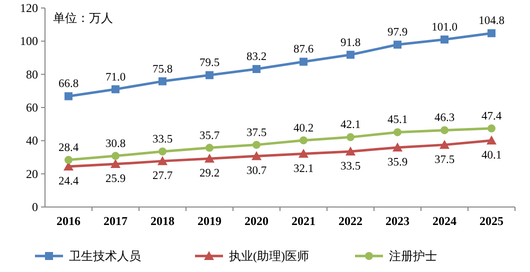 This screenshot has height=272, width=530. What do you see at coordinates (491, 21) in the screenshot?
I see `data-label: 104.8` at bounding box center [491, 21].